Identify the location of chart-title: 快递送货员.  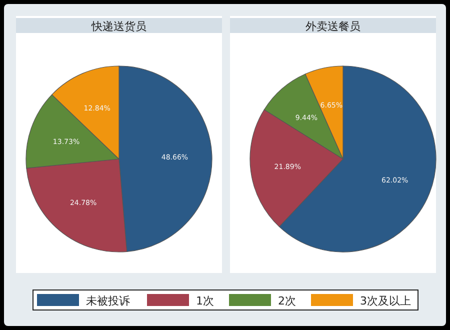
(118, 26).